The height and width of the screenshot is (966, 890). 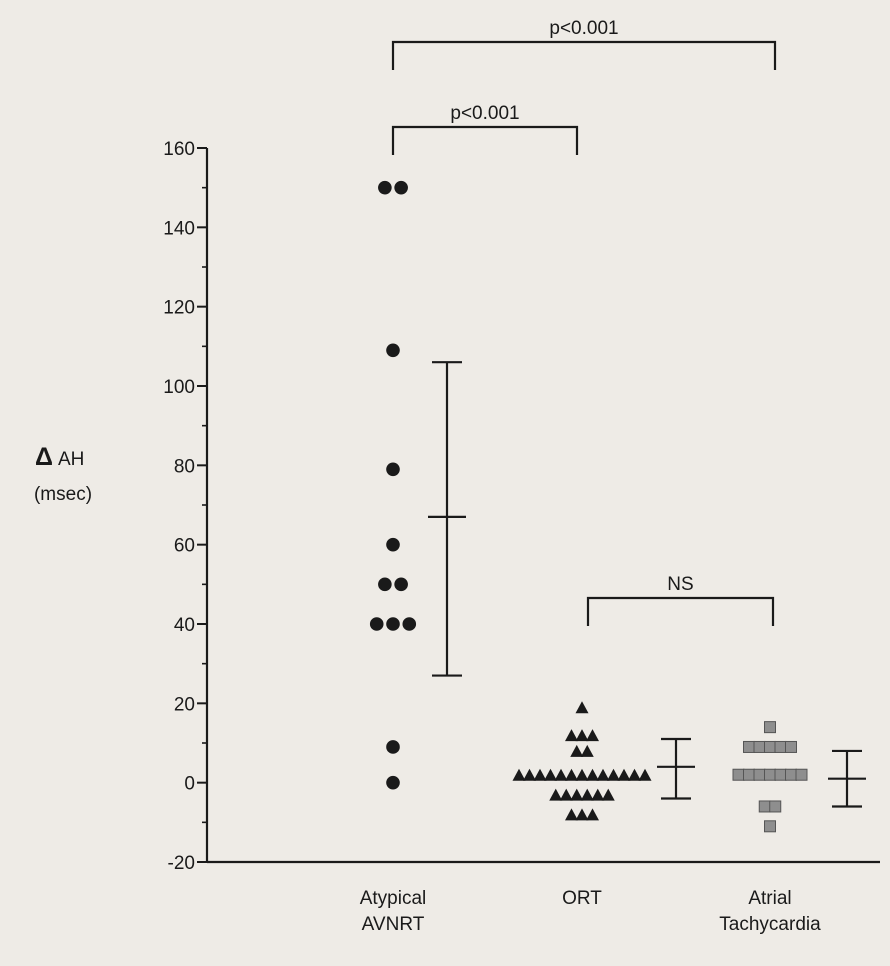 What do you see at coordinates (179, 228) in the screenshot?
I see `y-tick-label: 140` at bounding box center [179, 228].